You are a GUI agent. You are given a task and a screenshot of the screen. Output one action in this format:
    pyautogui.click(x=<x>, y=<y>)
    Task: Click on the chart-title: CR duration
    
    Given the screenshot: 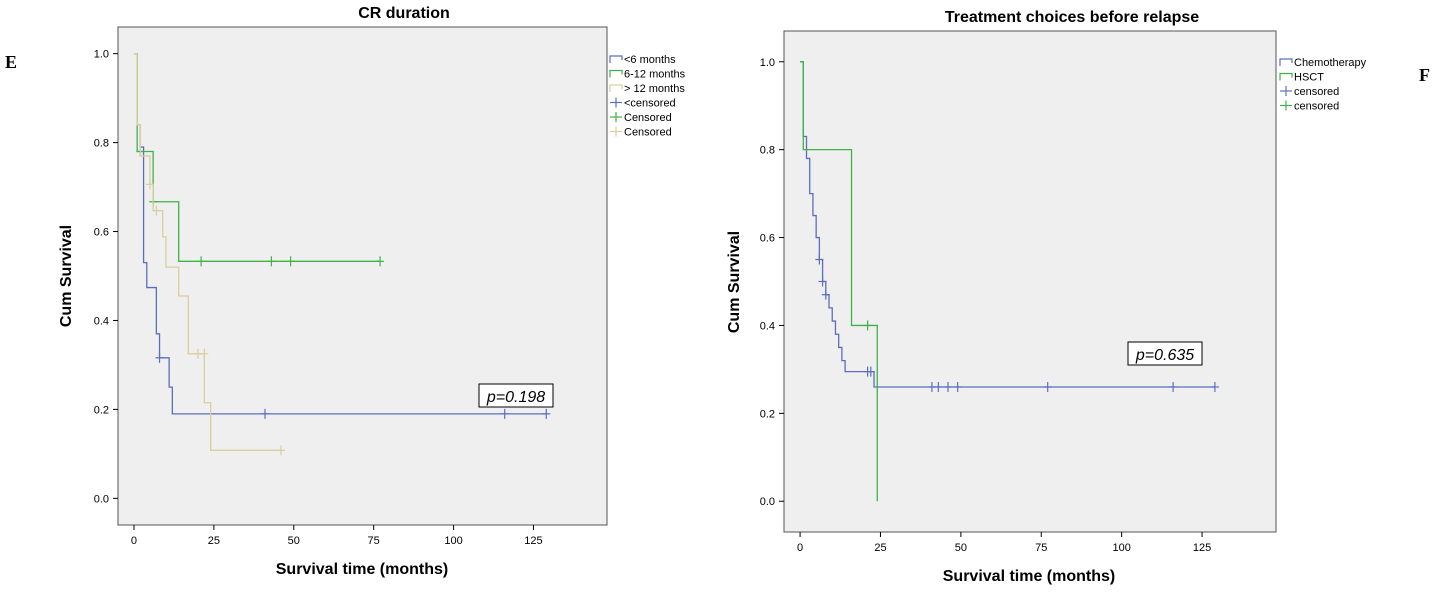 What is the action you would take?
    pyautogui.click(x=404, y=13)
    